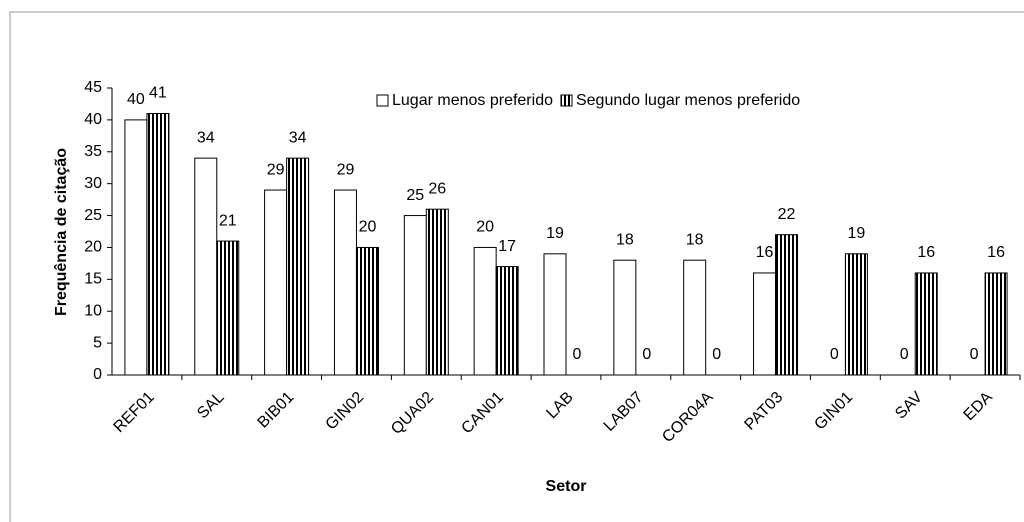 The height and width of the screenshot is (522, 1024). Describe the element at coordinates (763, 411) in the screenshot. I see `x-tick-label: PAT03` at that location.